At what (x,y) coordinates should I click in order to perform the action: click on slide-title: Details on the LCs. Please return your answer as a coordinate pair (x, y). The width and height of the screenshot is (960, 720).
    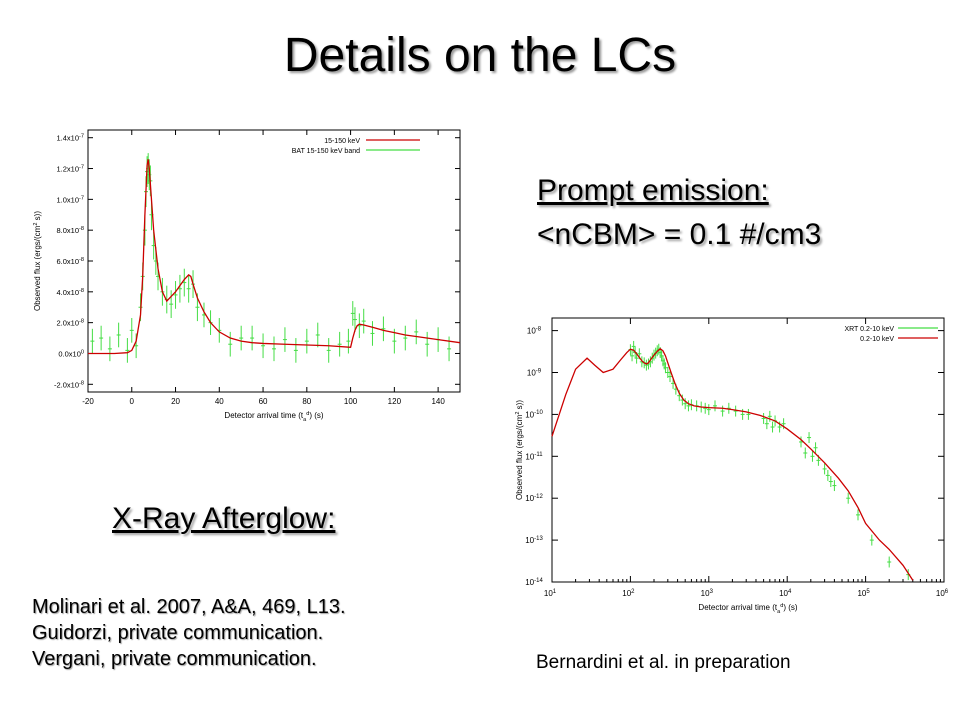
    Looking at the image, I should click on (480, 55).